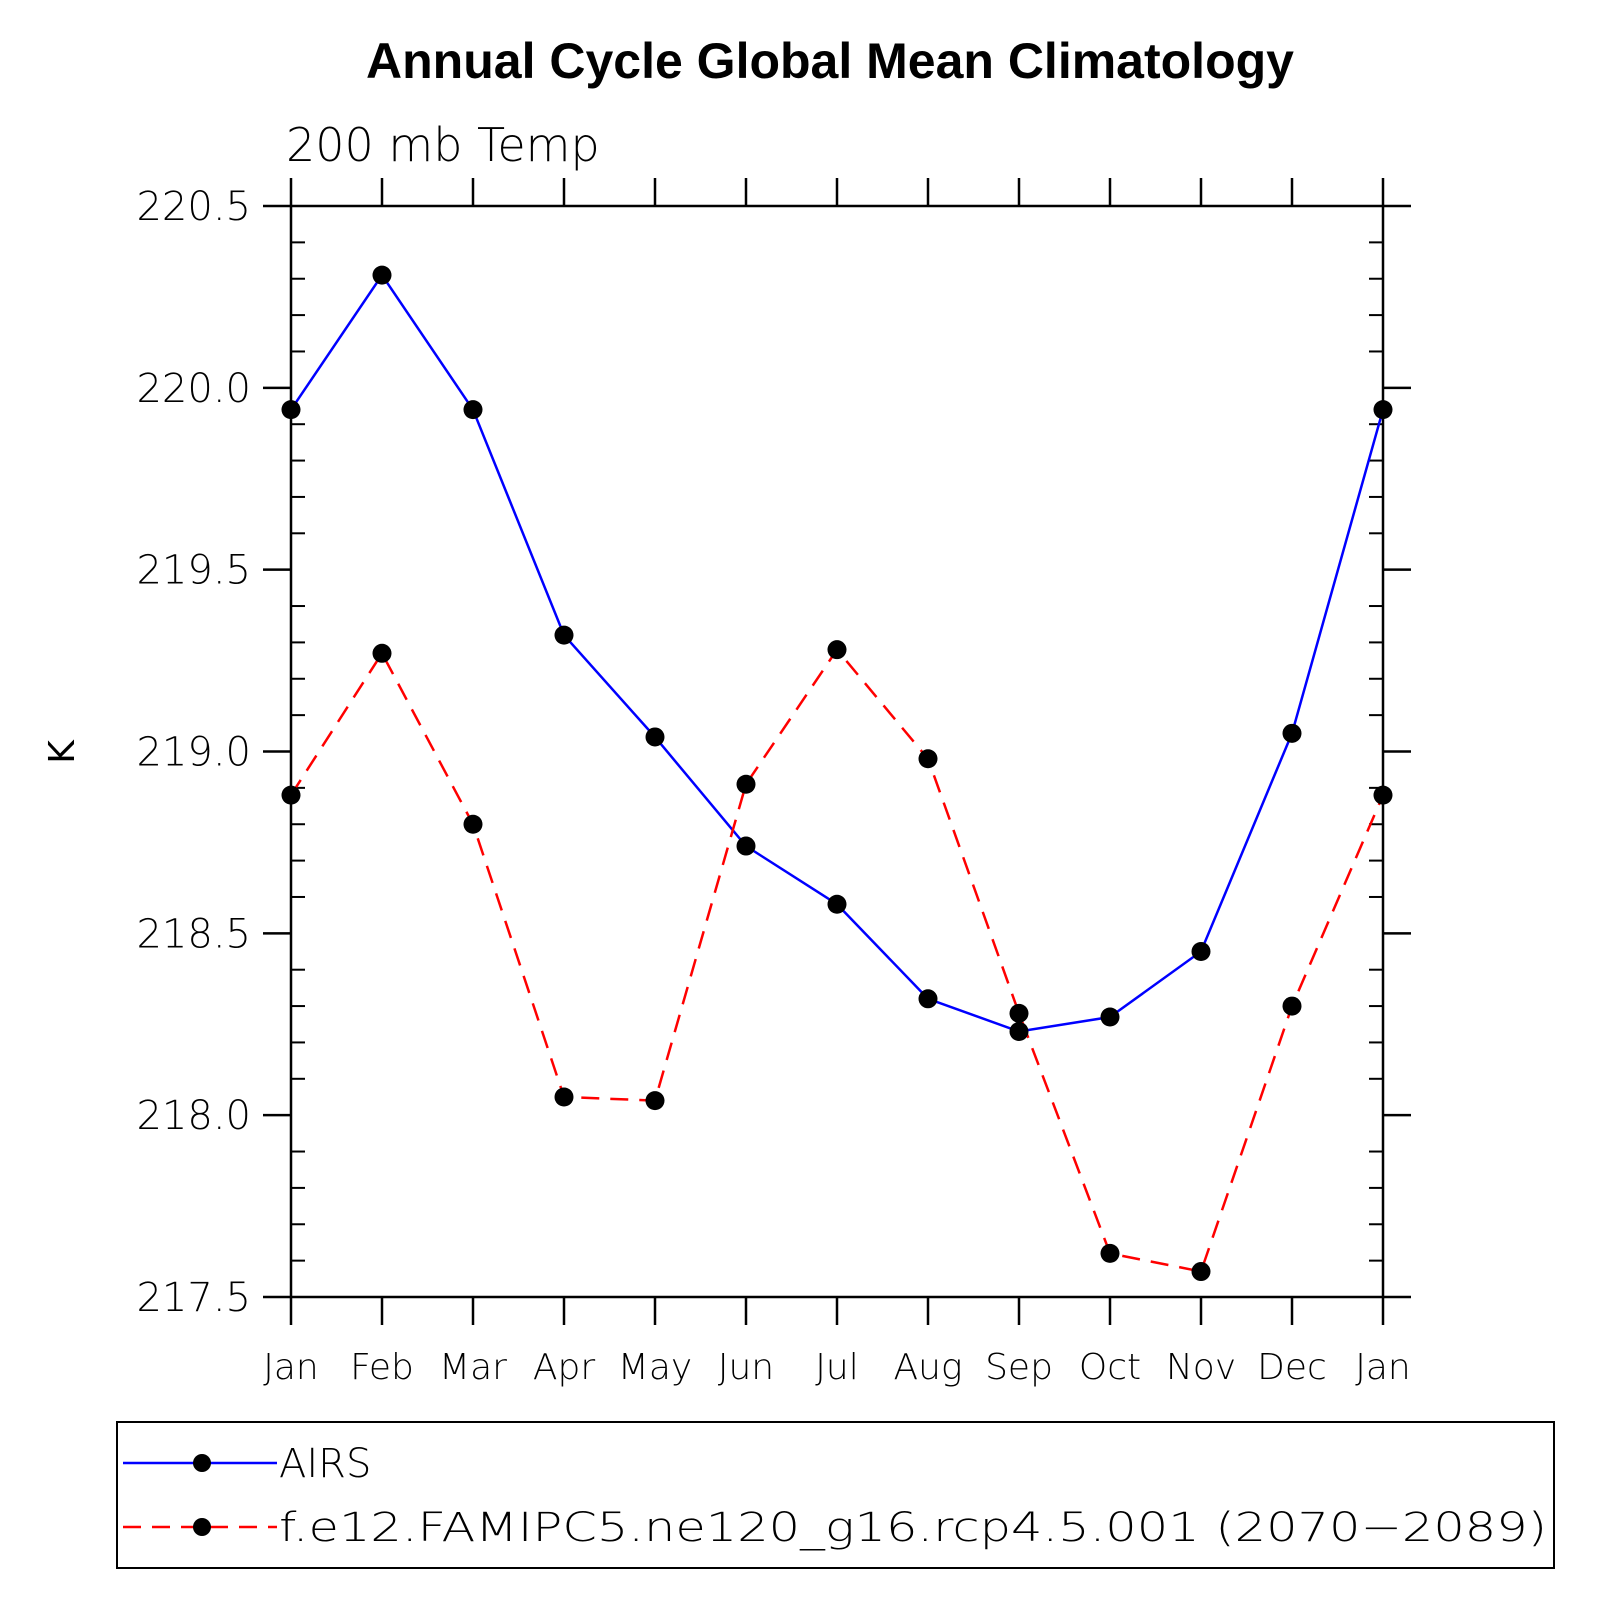  What do you see at coordinates (382, 1367) in the screenshot?
I see `x-tick-label: Feb` at bounding box center [382, 1367].